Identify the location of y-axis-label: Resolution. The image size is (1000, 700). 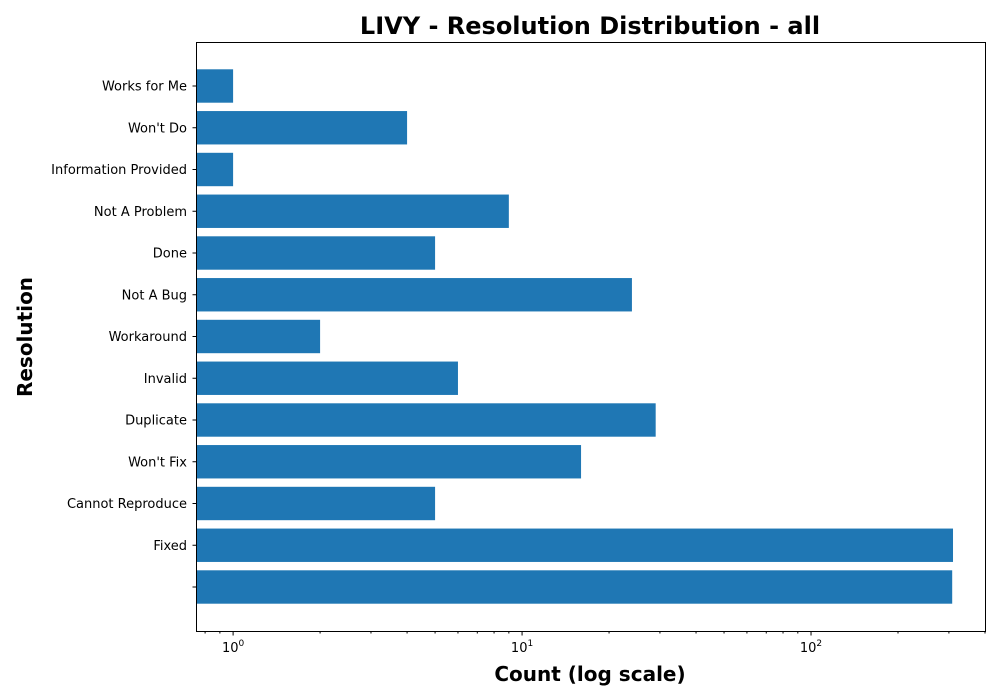
(25, 337).